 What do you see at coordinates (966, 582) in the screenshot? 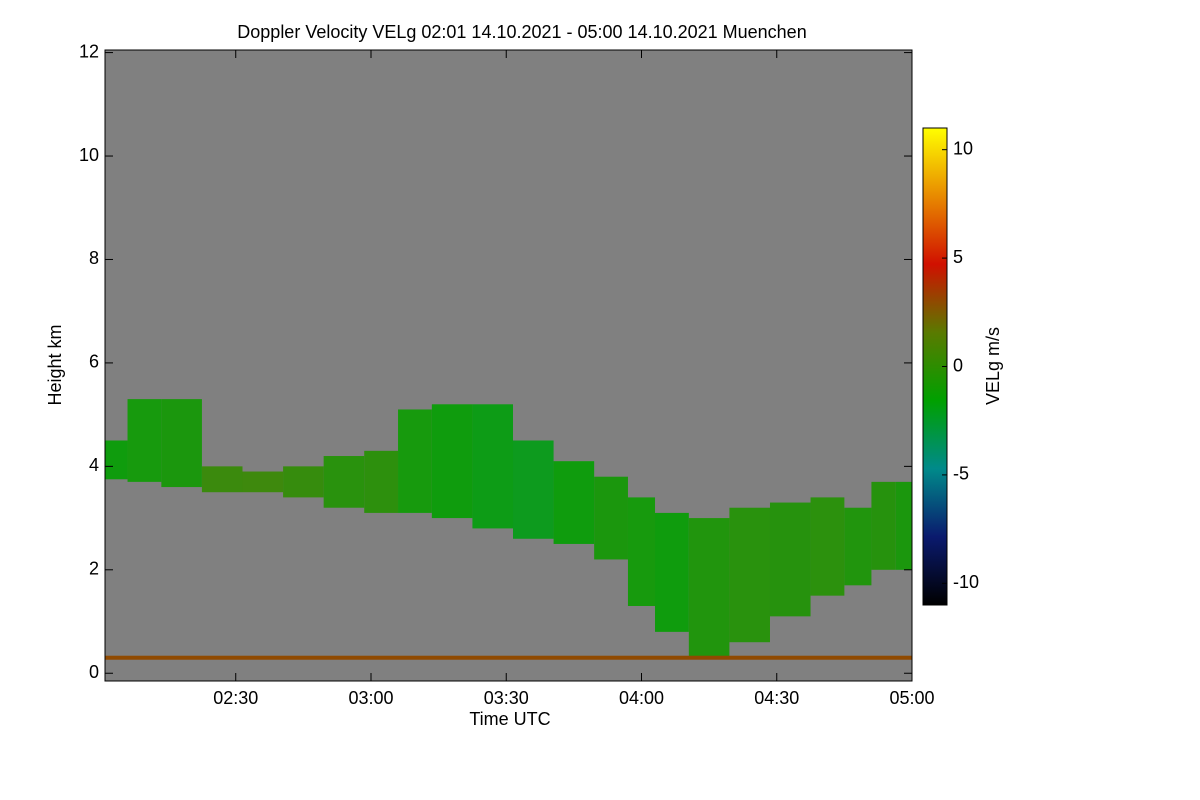
I see `colorbar-tick-label: -10` at bounding box center [966, 582].